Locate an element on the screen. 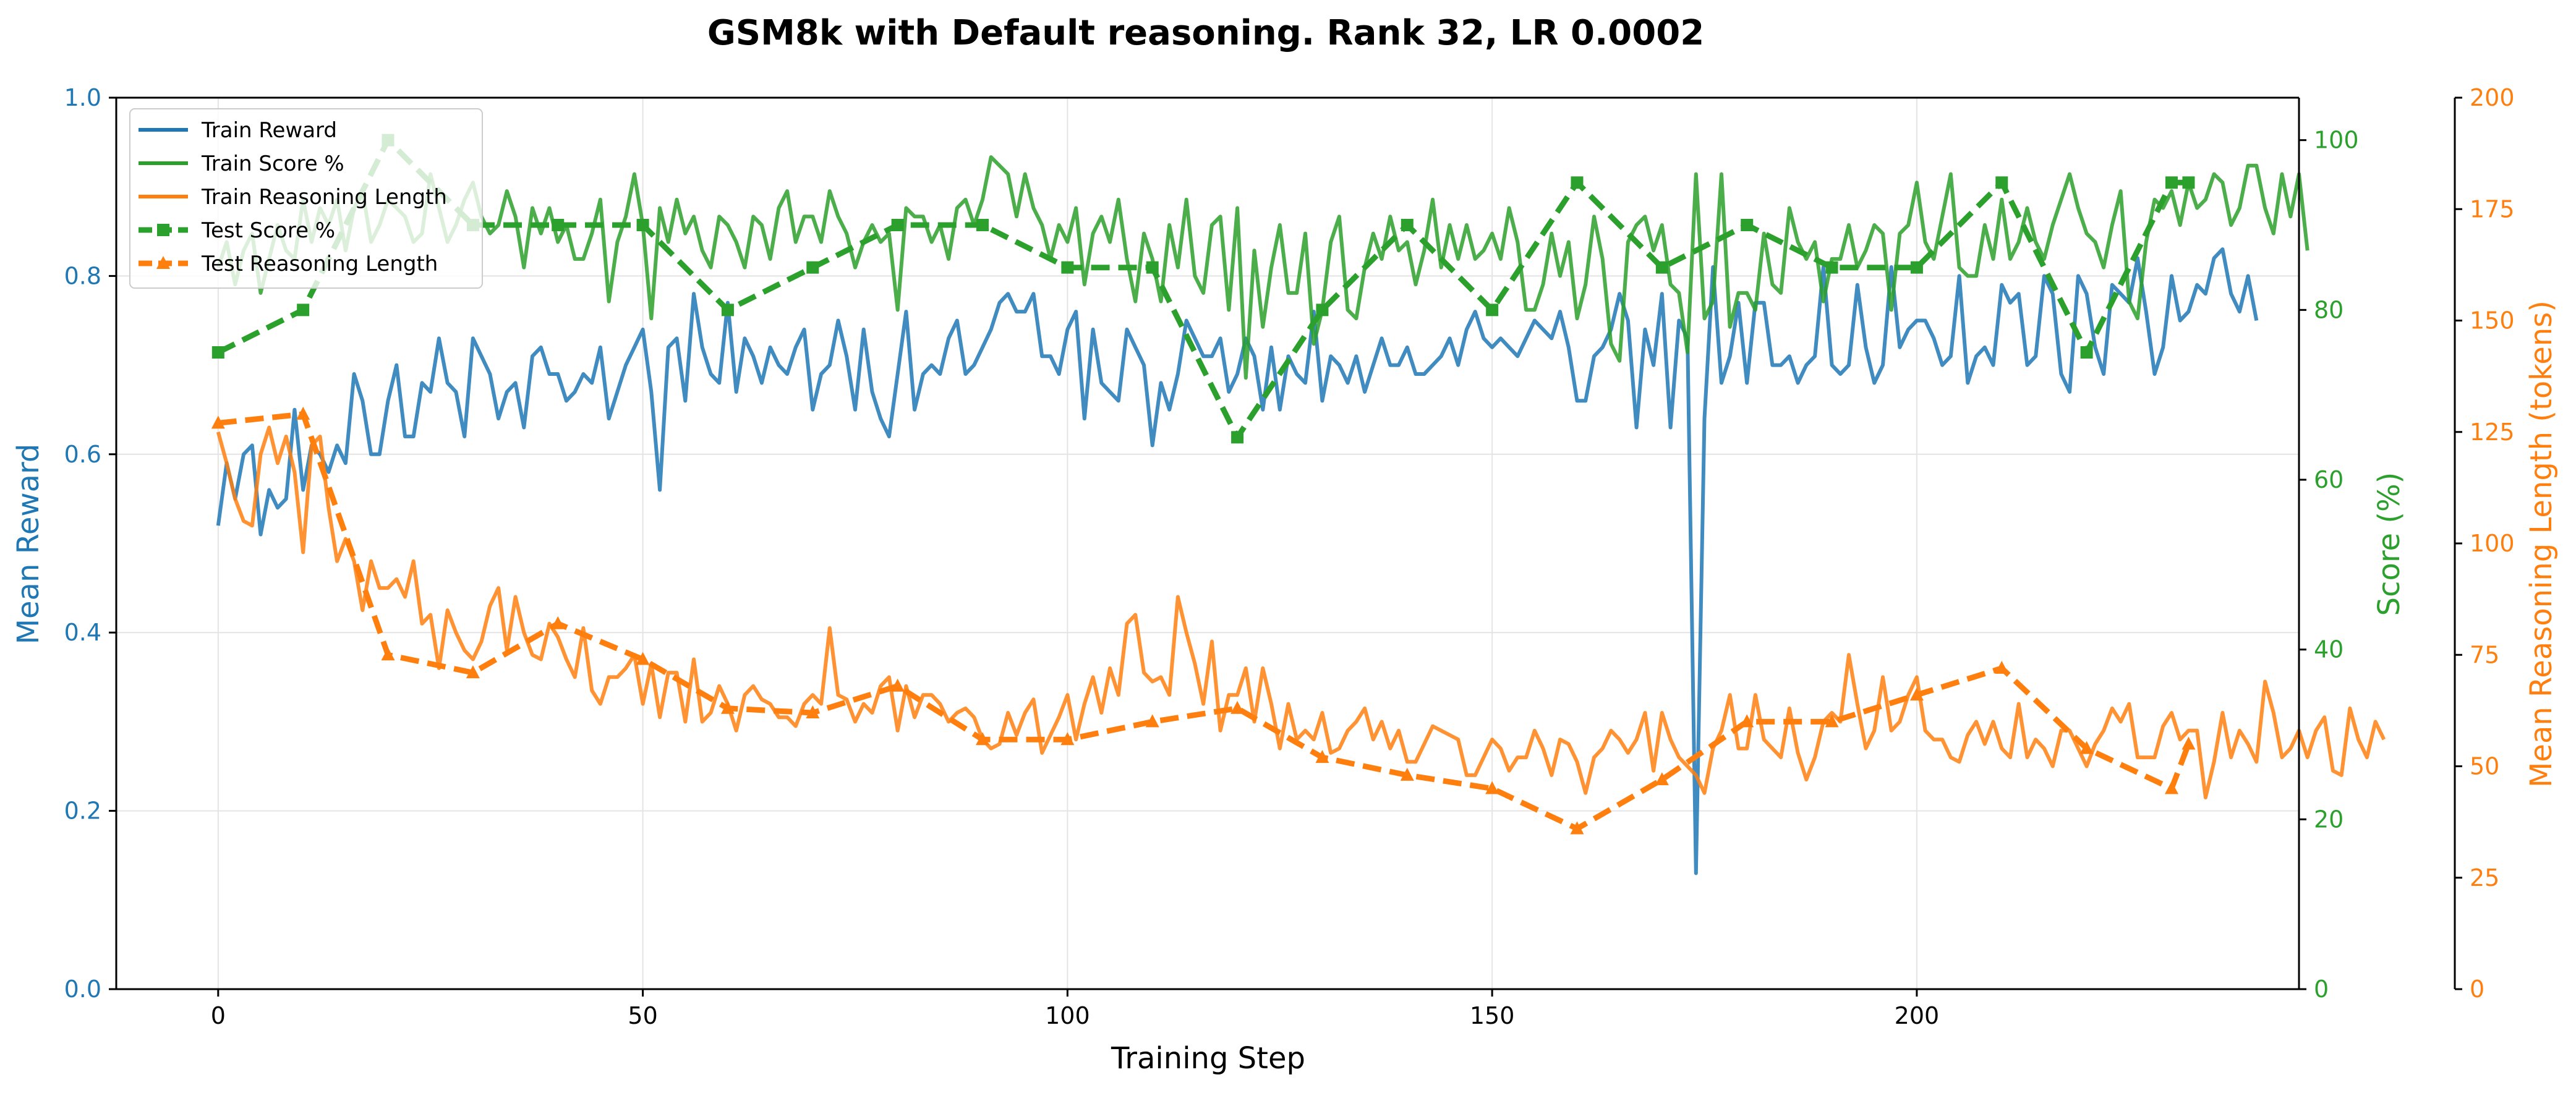 The image size is (2576, 1093). y-length-axis-title: Mean Reasoning Length (tokens) is located at coordinates (2541, 544).